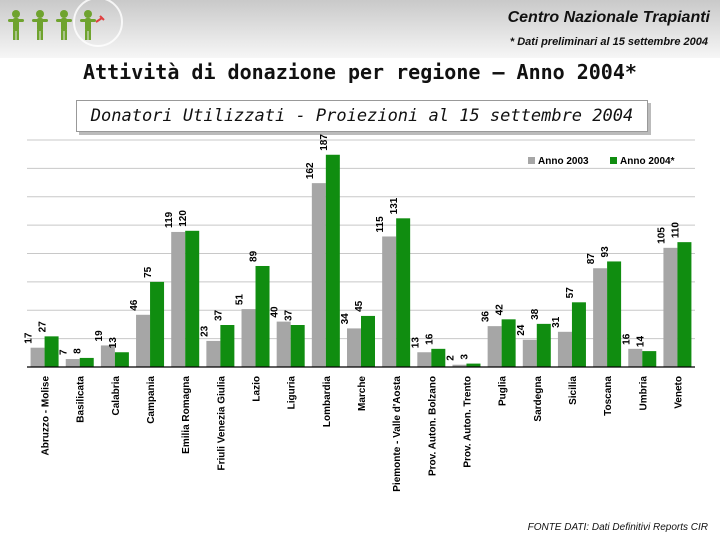 The height and width of the screenshot is (540, 720). I want to click on preliminary-note: * Dati preliminari al 15 settembre 2004, so click(608, 42).